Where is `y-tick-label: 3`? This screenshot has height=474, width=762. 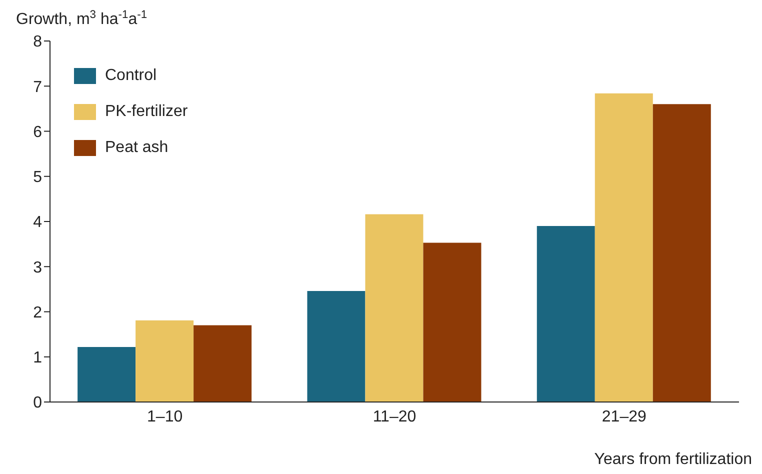 y-tick-label: 3 is located at coordinates (37, 267).